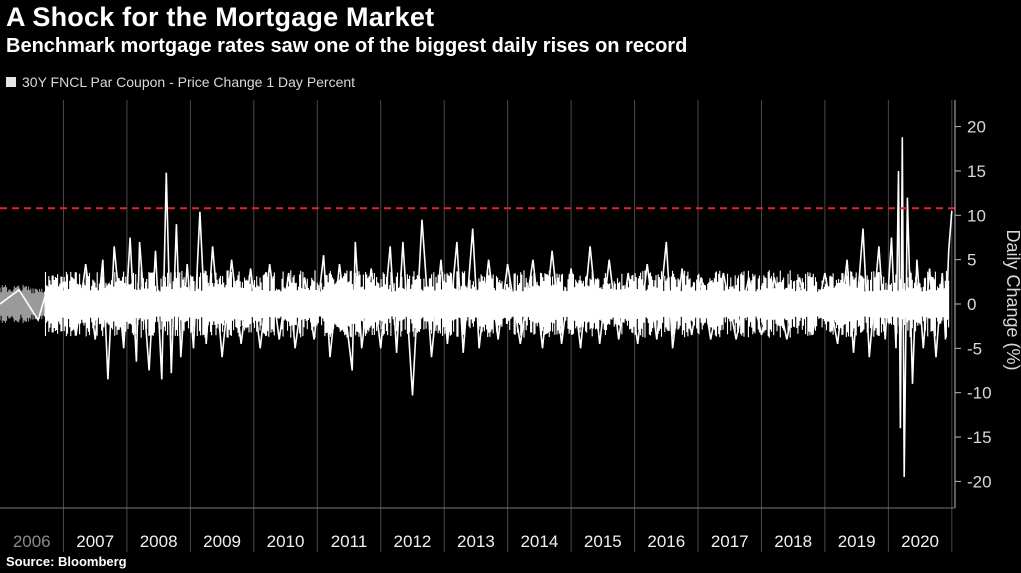  I want to click on x-tick-label: 2010, so click(286, 541).